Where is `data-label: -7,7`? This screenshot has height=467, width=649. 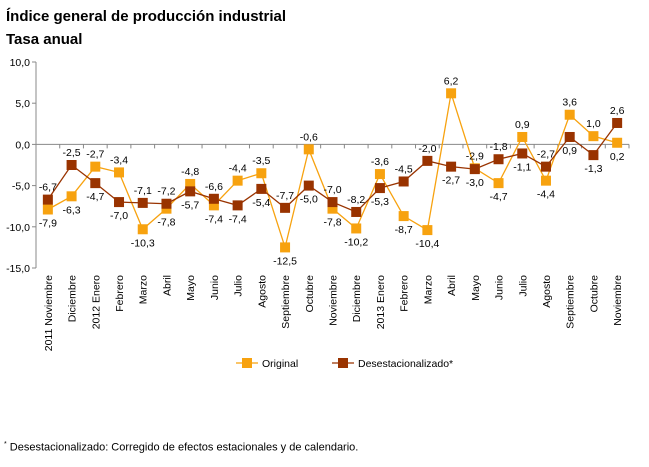 data-label: -7,7 is located at coordinates (285, 196).